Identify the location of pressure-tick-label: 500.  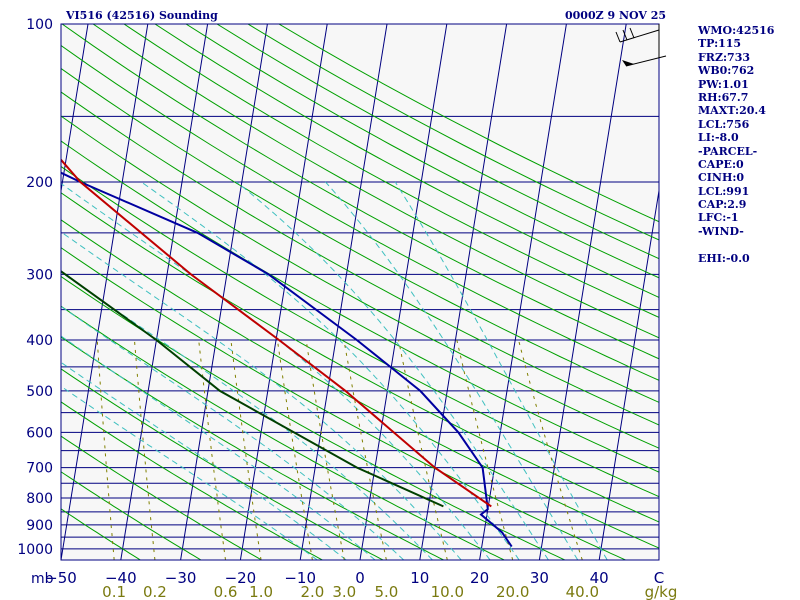
(39, 392).